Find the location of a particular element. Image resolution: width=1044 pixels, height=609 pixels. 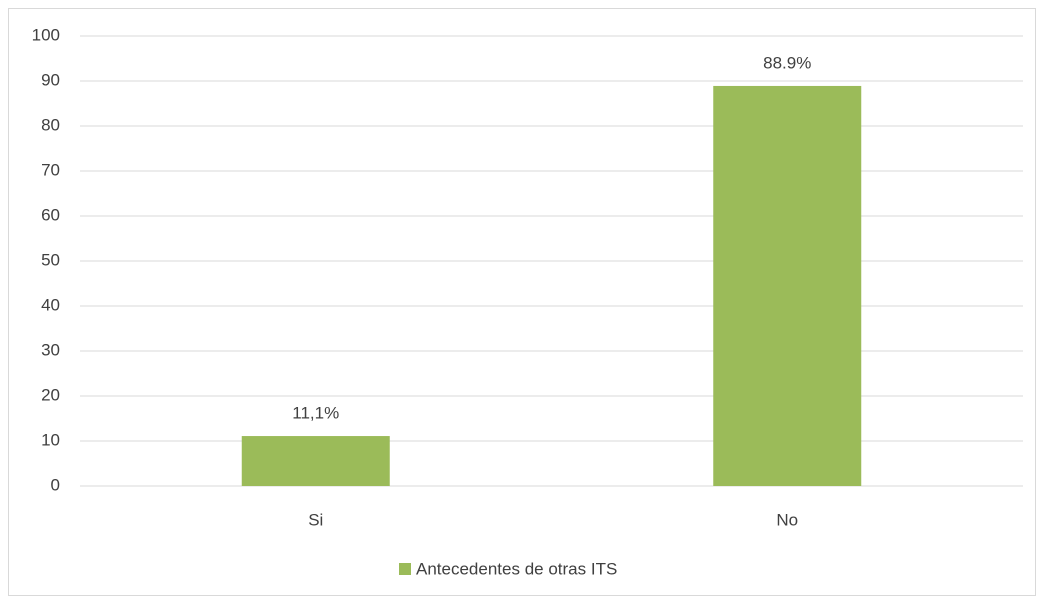

y-tick-label: 60 is located at coordinates (50, 214).